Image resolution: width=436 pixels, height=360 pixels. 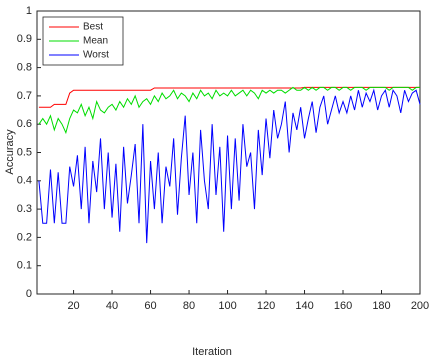 What do you see at coordinates (420, 306) in the screenshot?
I see `x-tick-label: 200` at bounding box center [420, 306].